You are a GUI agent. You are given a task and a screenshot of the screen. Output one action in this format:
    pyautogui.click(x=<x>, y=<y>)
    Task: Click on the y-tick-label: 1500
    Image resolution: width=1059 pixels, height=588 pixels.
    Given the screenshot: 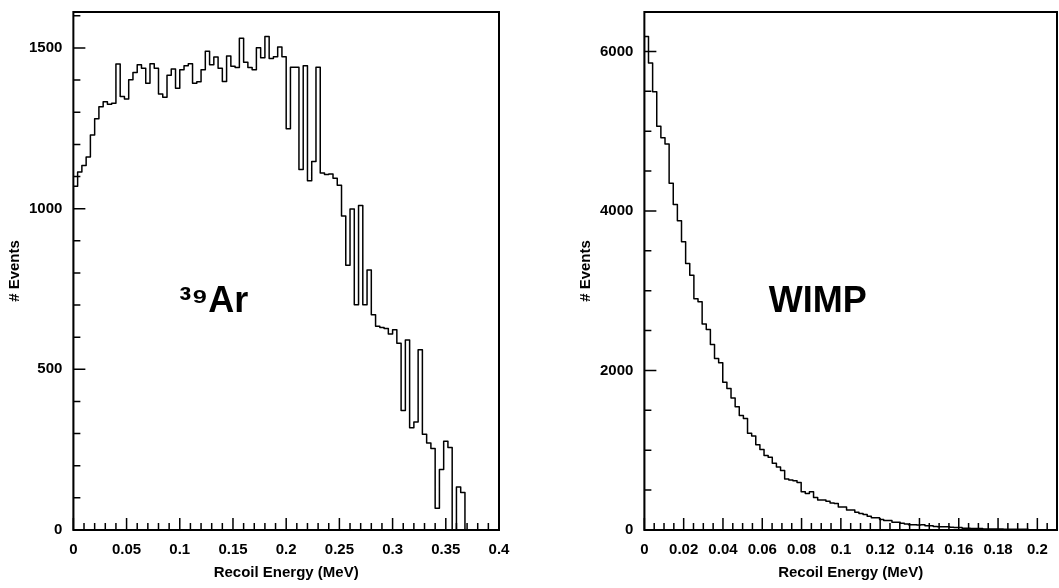 What is the action you would take?
    pyautogui.click(x=45, y=47)
    